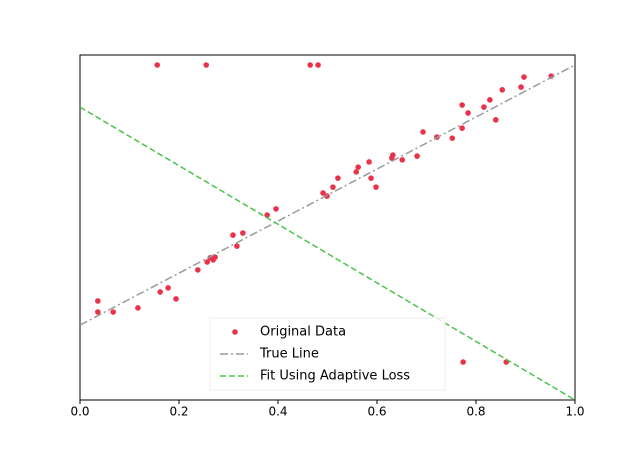 This screenshot has height=457, width=640. I want to click on legend-frame, so click(327, 354).